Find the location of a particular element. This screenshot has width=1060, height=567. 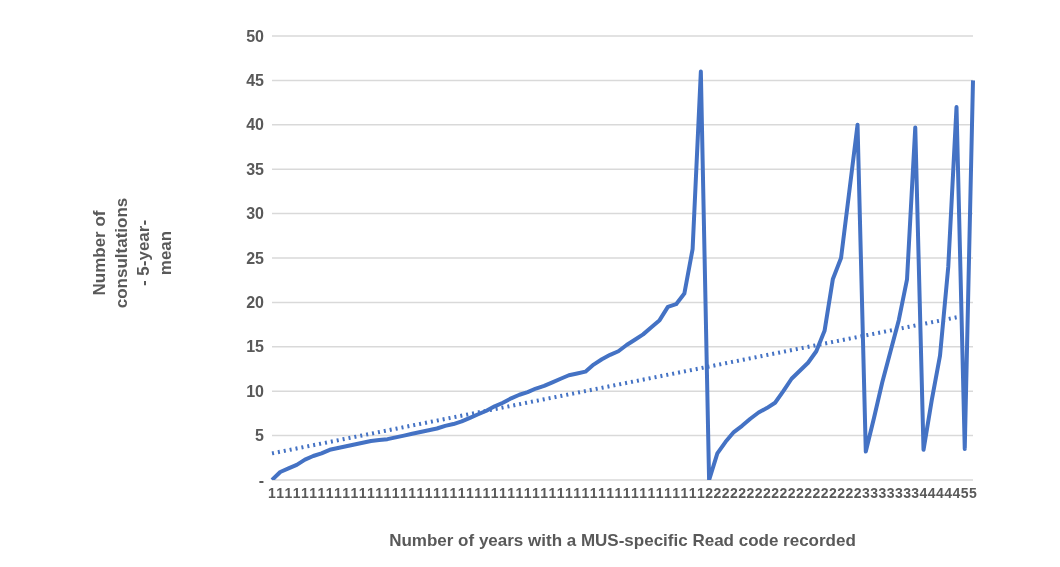

y-tick-label: 10 is located at coordinates (255, 391).